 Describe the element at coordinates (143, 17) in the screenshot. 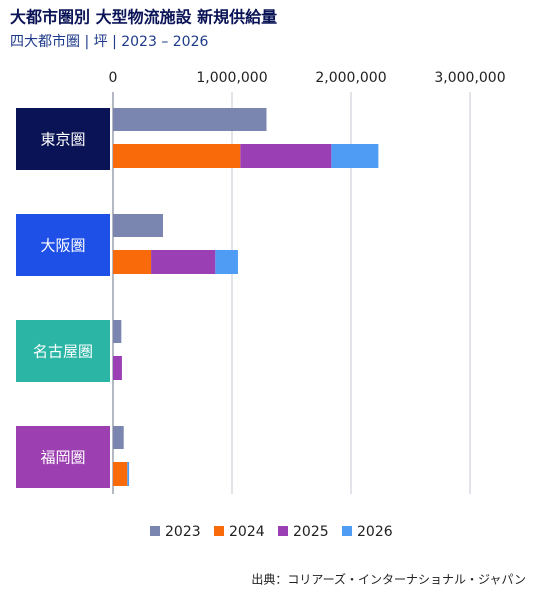

I see `chart-title: 大都市圏別 大型物流施設 新規供給量` at that location.